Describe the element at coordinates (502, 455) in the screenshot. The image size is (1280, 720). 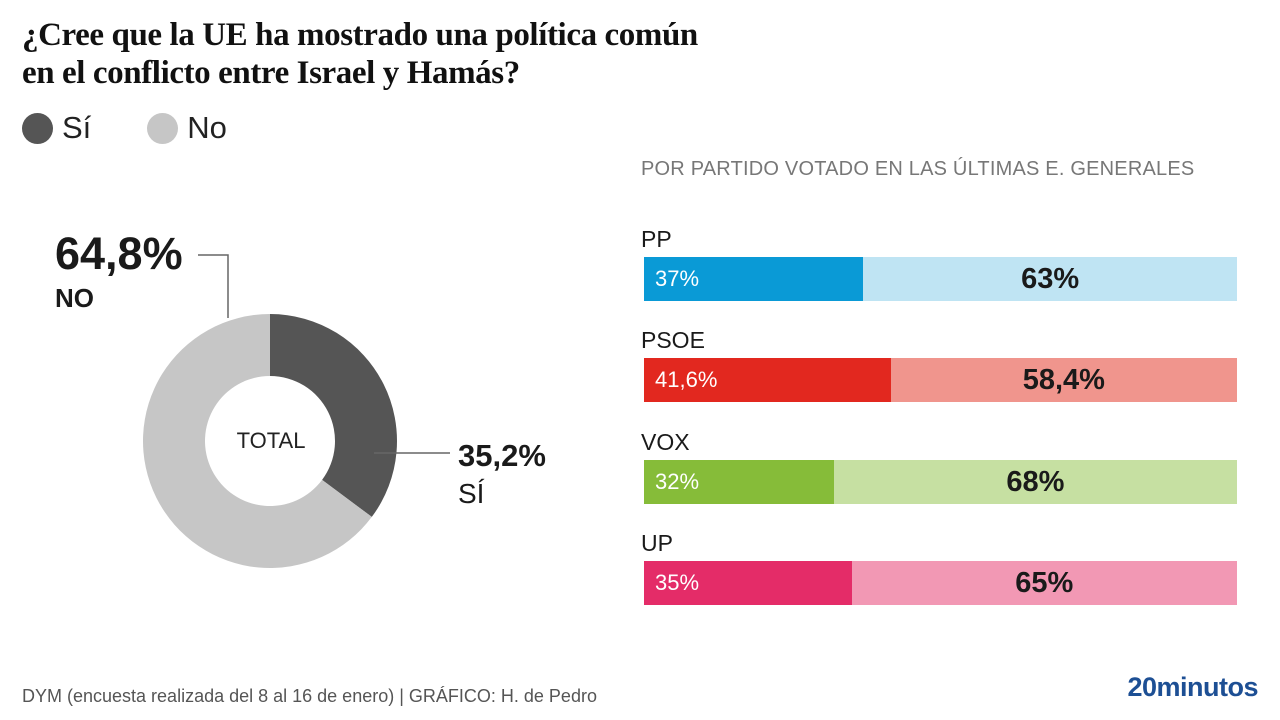
I see `donut-si-value: 35,2%` at that location.